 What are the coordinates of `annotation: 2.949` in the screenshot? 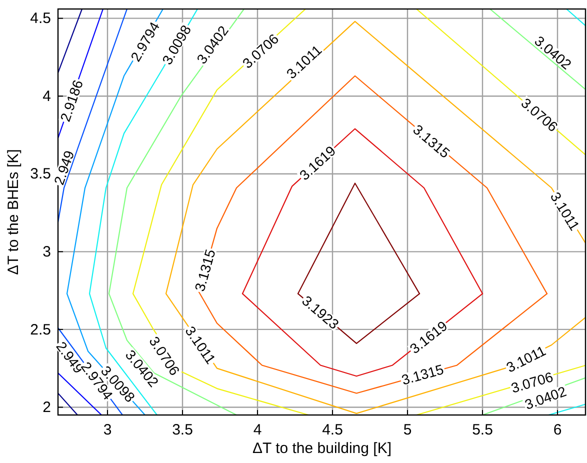 It's located at (64, 167).